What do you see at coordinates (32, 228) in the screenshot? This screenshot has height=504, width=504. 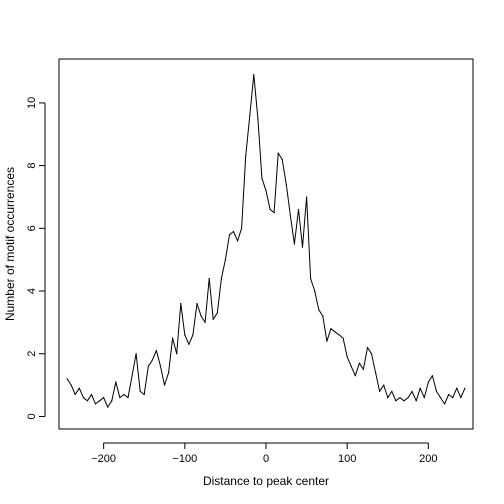 I see `y-tick-label: 6` at bounding box center [32, 228].